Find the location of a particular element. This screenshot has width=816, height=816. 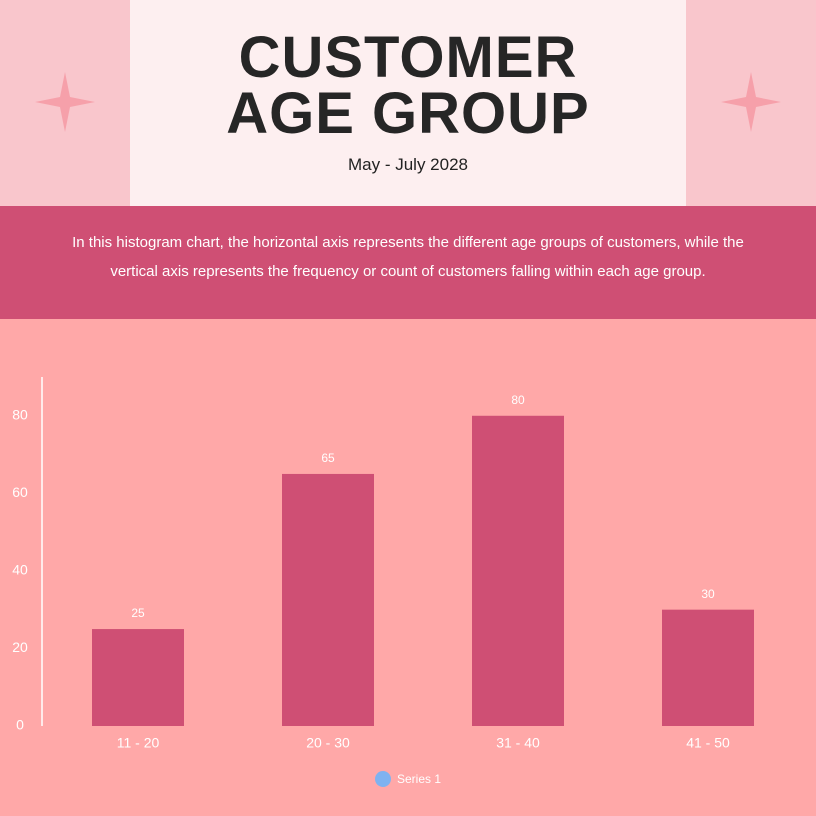

legend-marker is located at coordinates (383, 779).